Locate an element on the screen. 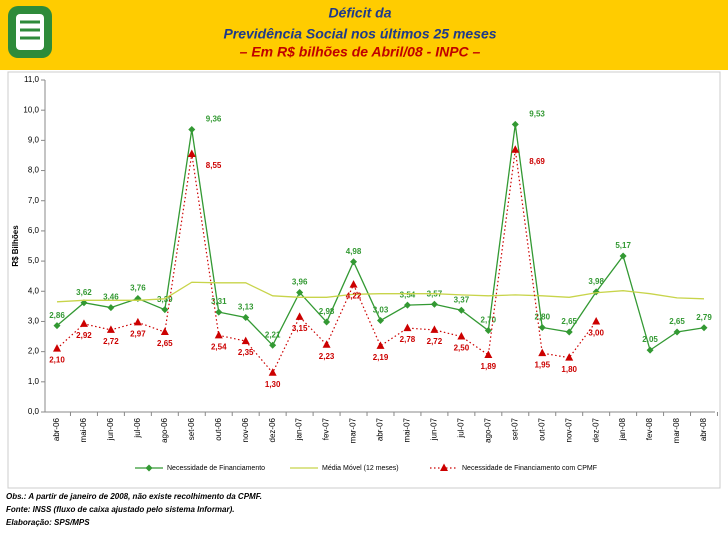  data-label: 2,54 is located at coordinates (219, 346).